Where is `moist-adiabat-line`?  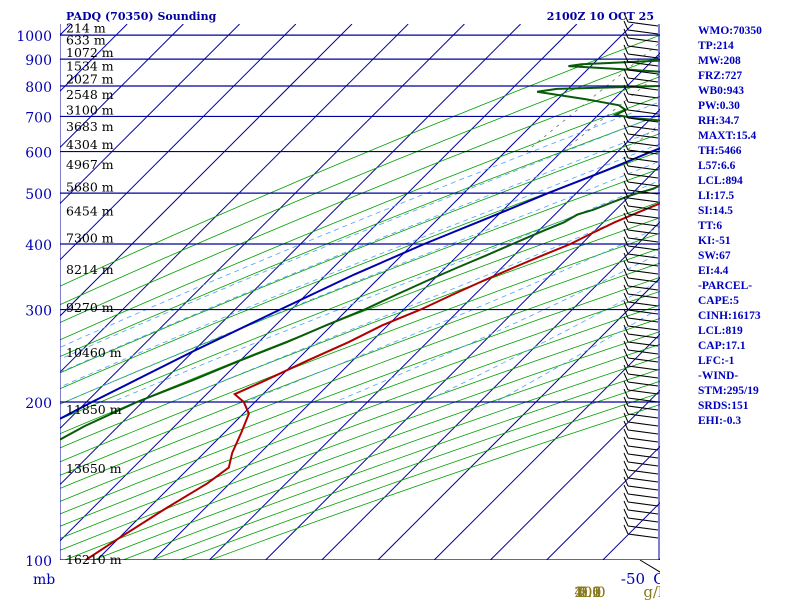 moist-adiabat-line is located at coordinates (497, 327).